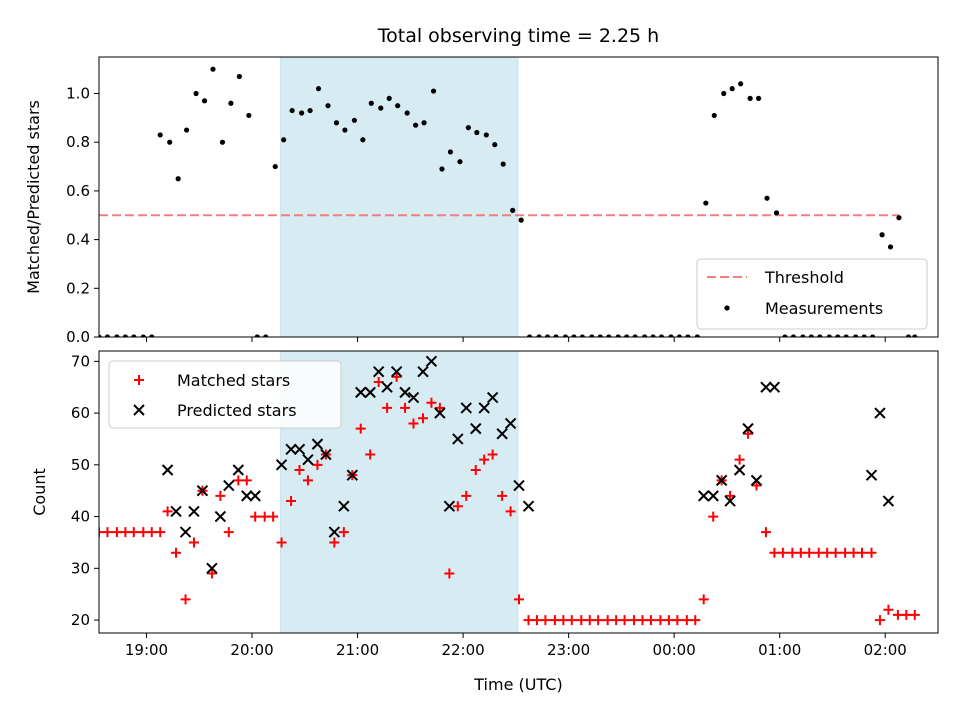 The width and height of the screenshot is (960, 720). I want to click on bottom-legend-box, so click(225, 394).